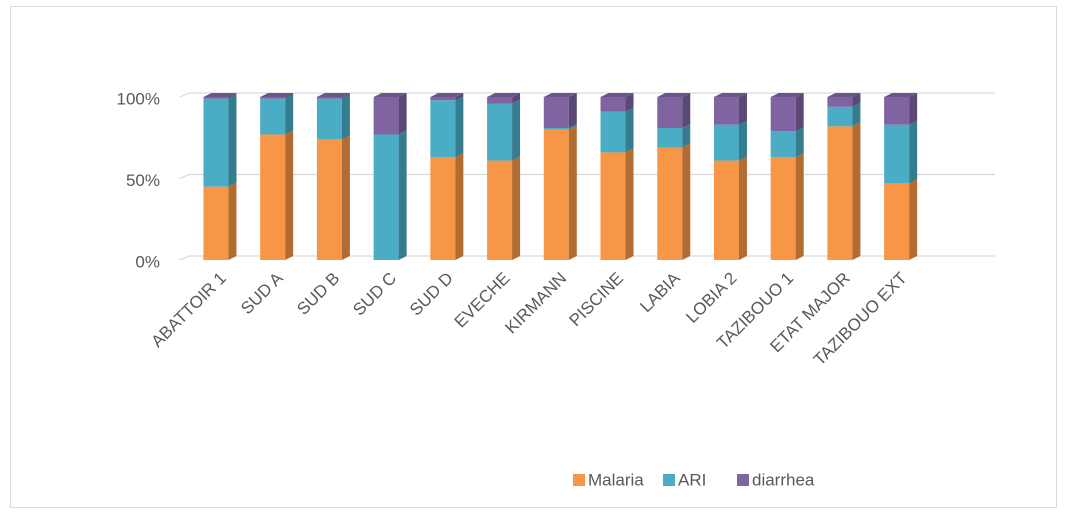 This screenshot has width=1068, height=515. I want to click on y-tick-label: 100%, so click(138, 98).